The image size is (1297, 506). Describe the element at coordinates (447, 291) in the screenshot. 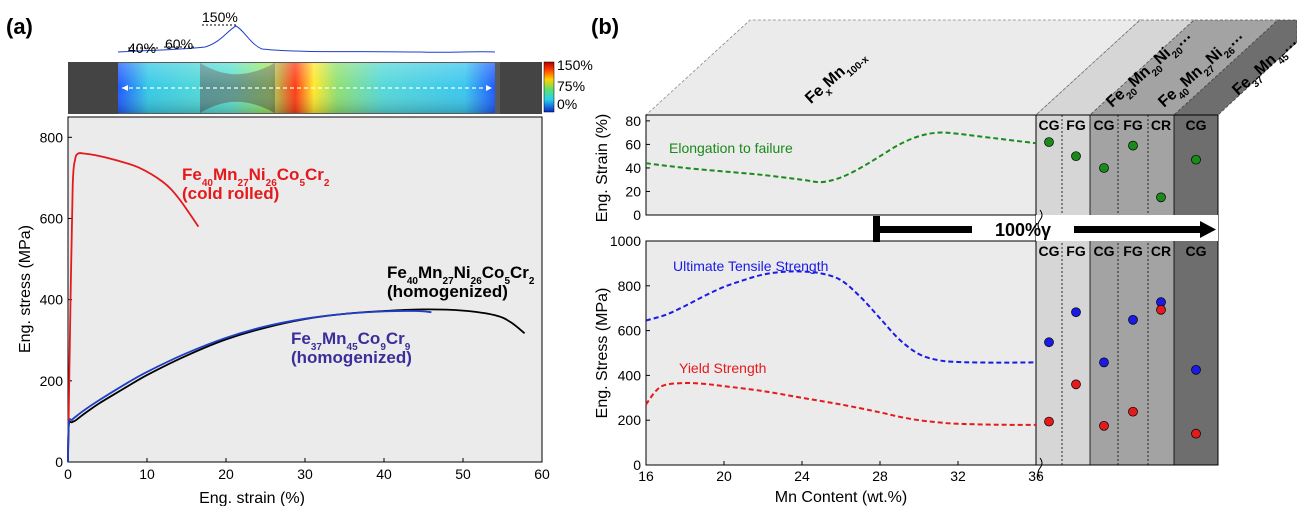

I see `annotation-homog-fe40-state: (homogenized)` at that location.